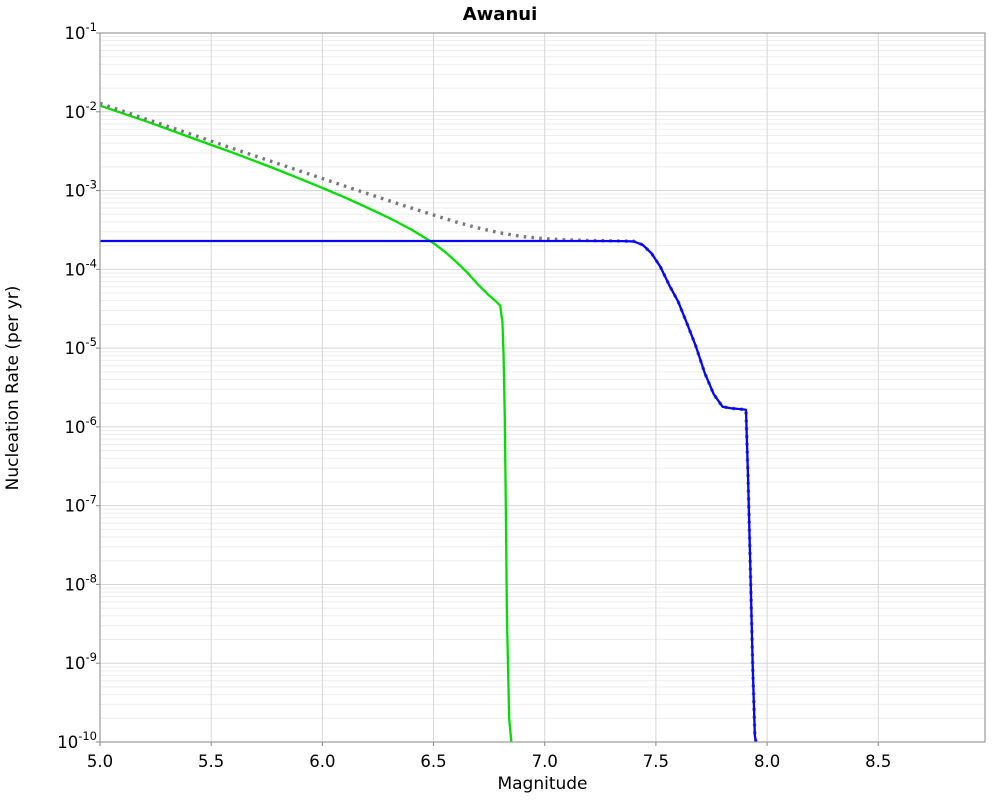 Image resolution: width=1000 pixels, height=800 pixels. What do you see at coordinates (81, 582) in the screenshot?
I see `y-tick-label: 10⁻⁸` at bounding box center [81, 582].